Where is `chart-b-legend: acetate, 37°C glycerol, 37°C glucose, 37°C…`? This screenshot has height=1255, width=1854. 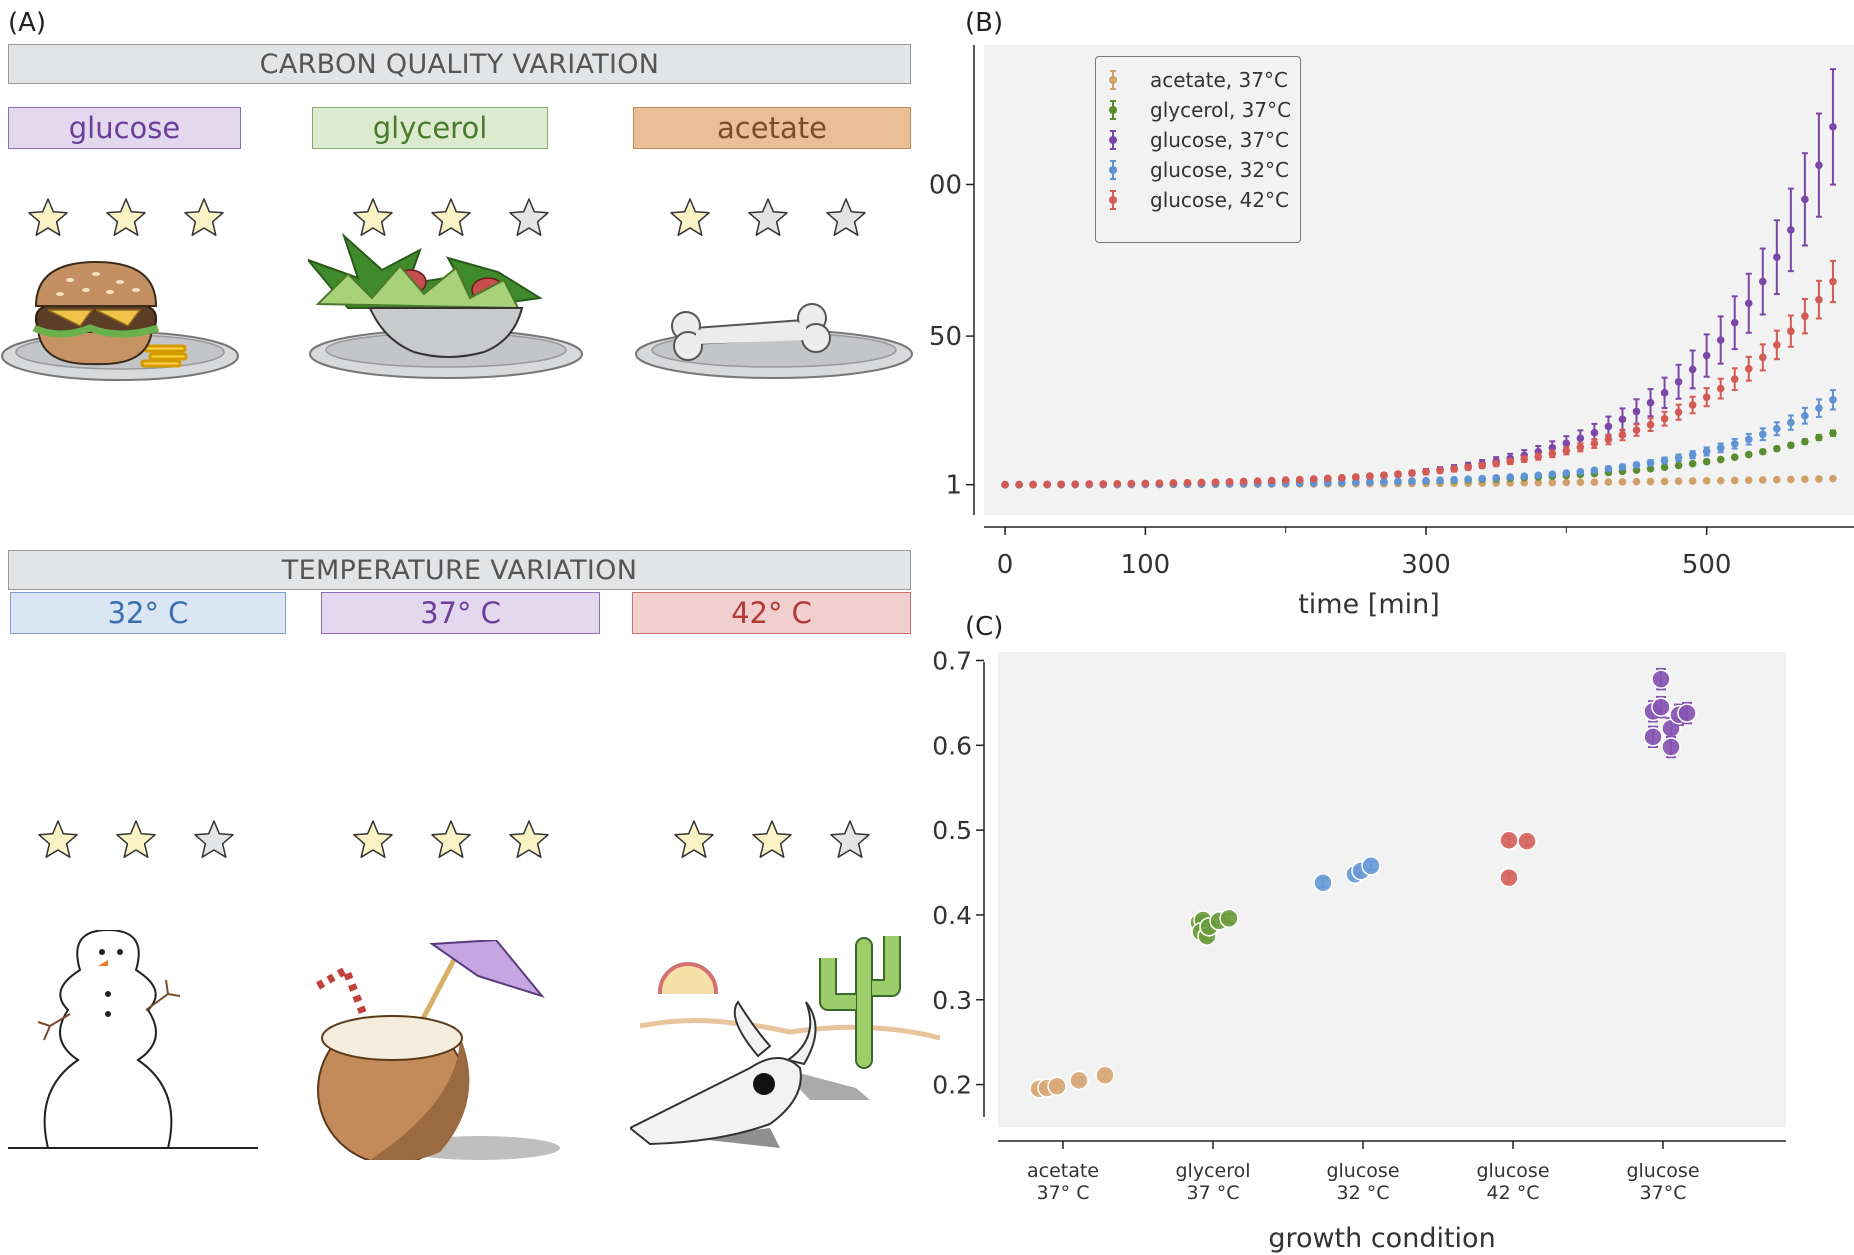 chart-b-legend: acetate, 37°C glycerol, 37°C glucose, 37°C… is located at coordinates (1198, 149).